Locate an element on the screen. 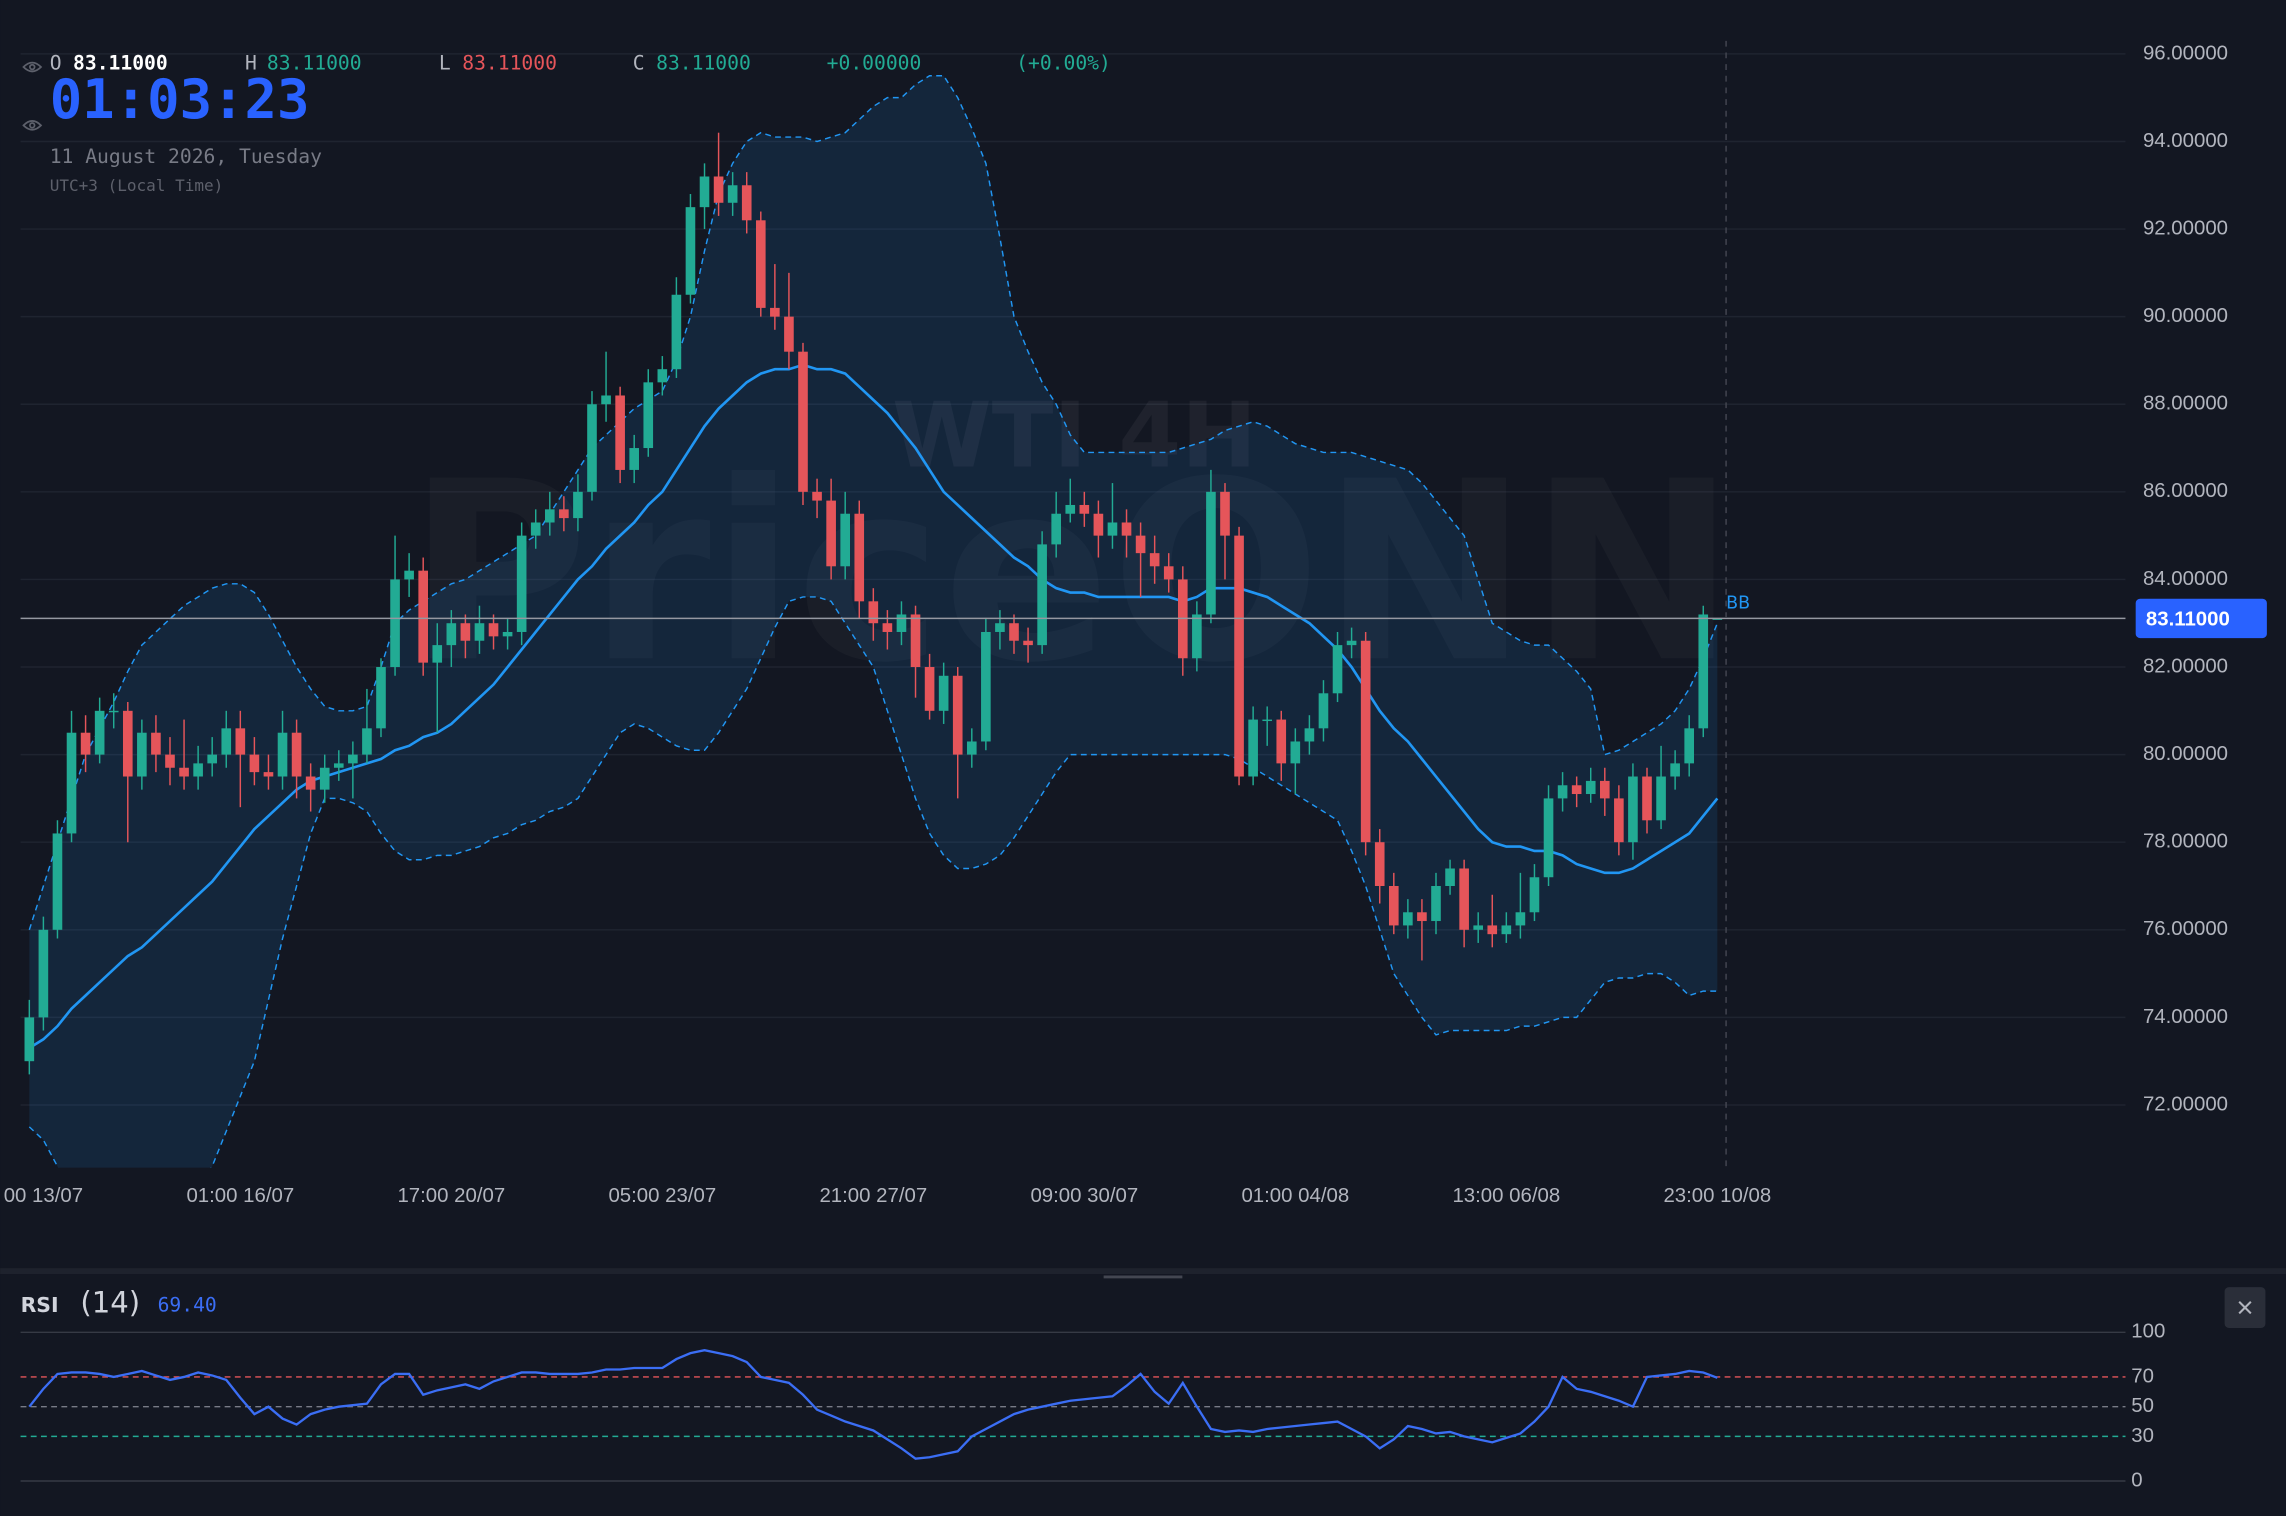  x-tick-label: 00 13/07 is located at coordinates (43, 1196).